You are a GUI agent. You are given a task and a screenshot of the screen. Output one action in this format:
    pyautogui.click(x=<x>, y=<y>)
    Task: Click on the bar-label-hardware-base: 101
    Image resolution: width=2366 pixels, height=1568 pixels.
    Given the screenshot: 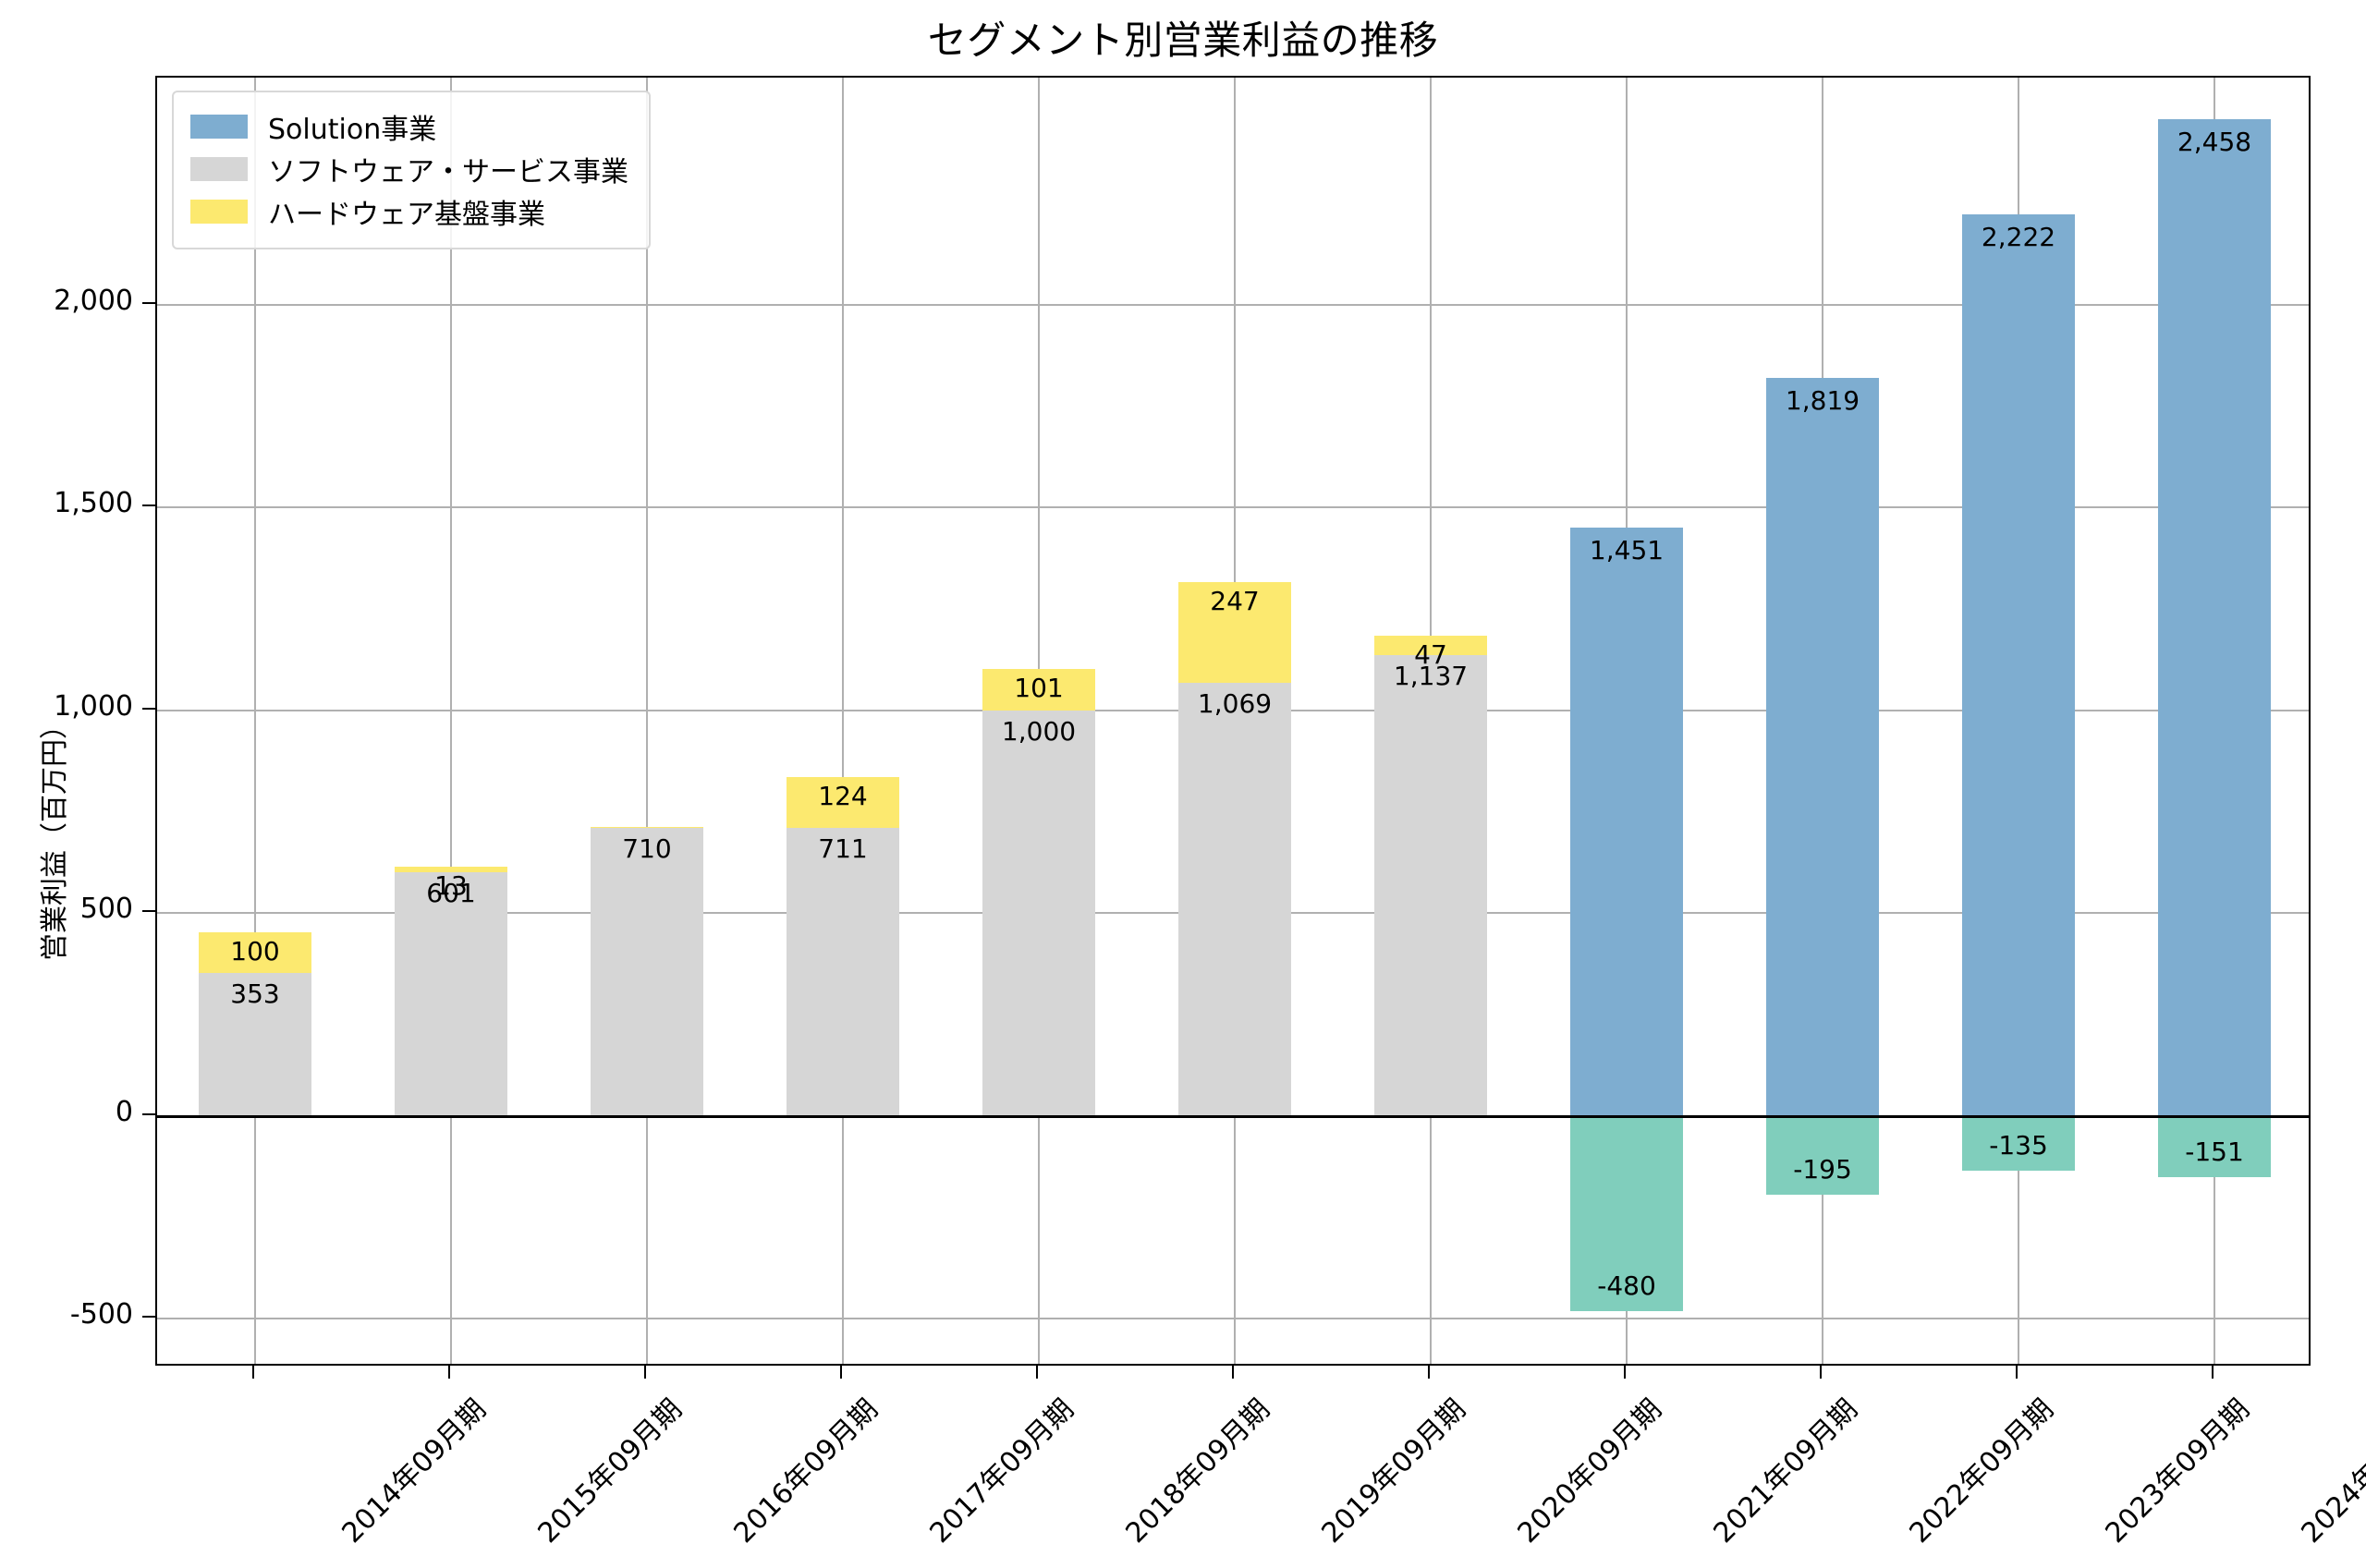 What is the action you would take?
    pyautogui.click(x=1039, y=688)
    